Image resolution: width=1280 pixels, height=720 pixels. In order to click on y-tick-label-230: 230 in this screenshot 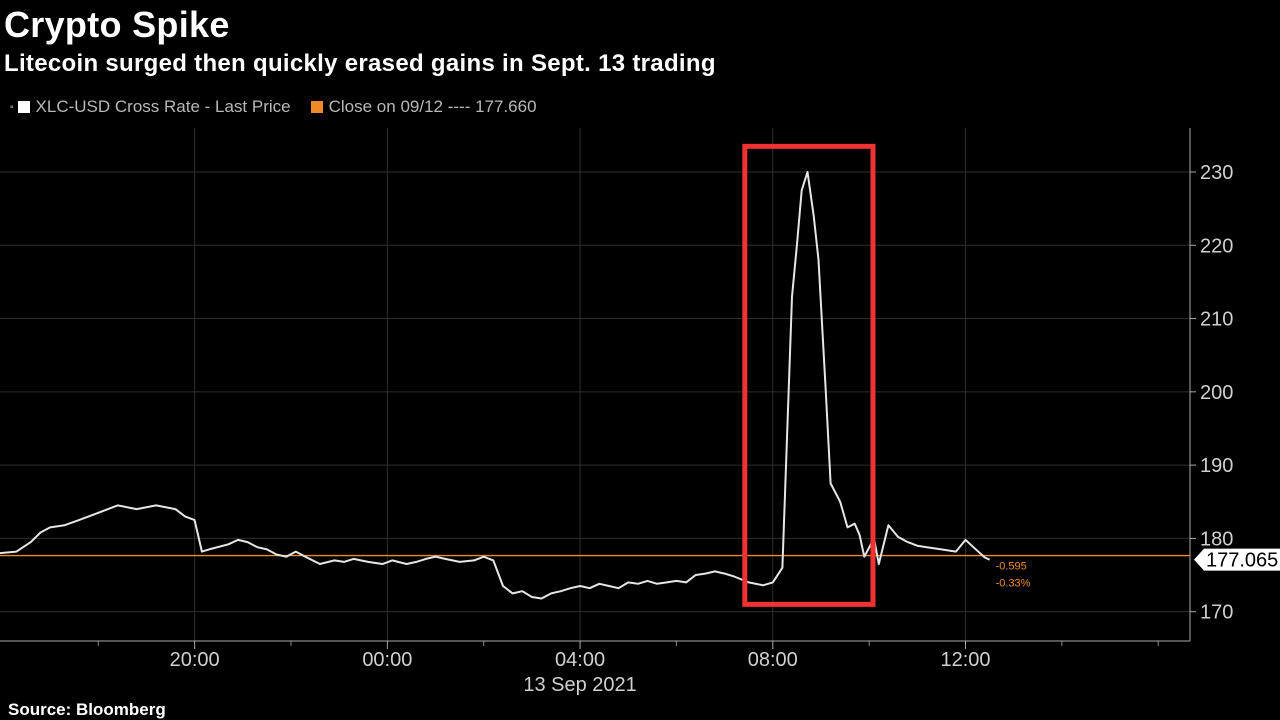, I will do `click(1216, 173)`.